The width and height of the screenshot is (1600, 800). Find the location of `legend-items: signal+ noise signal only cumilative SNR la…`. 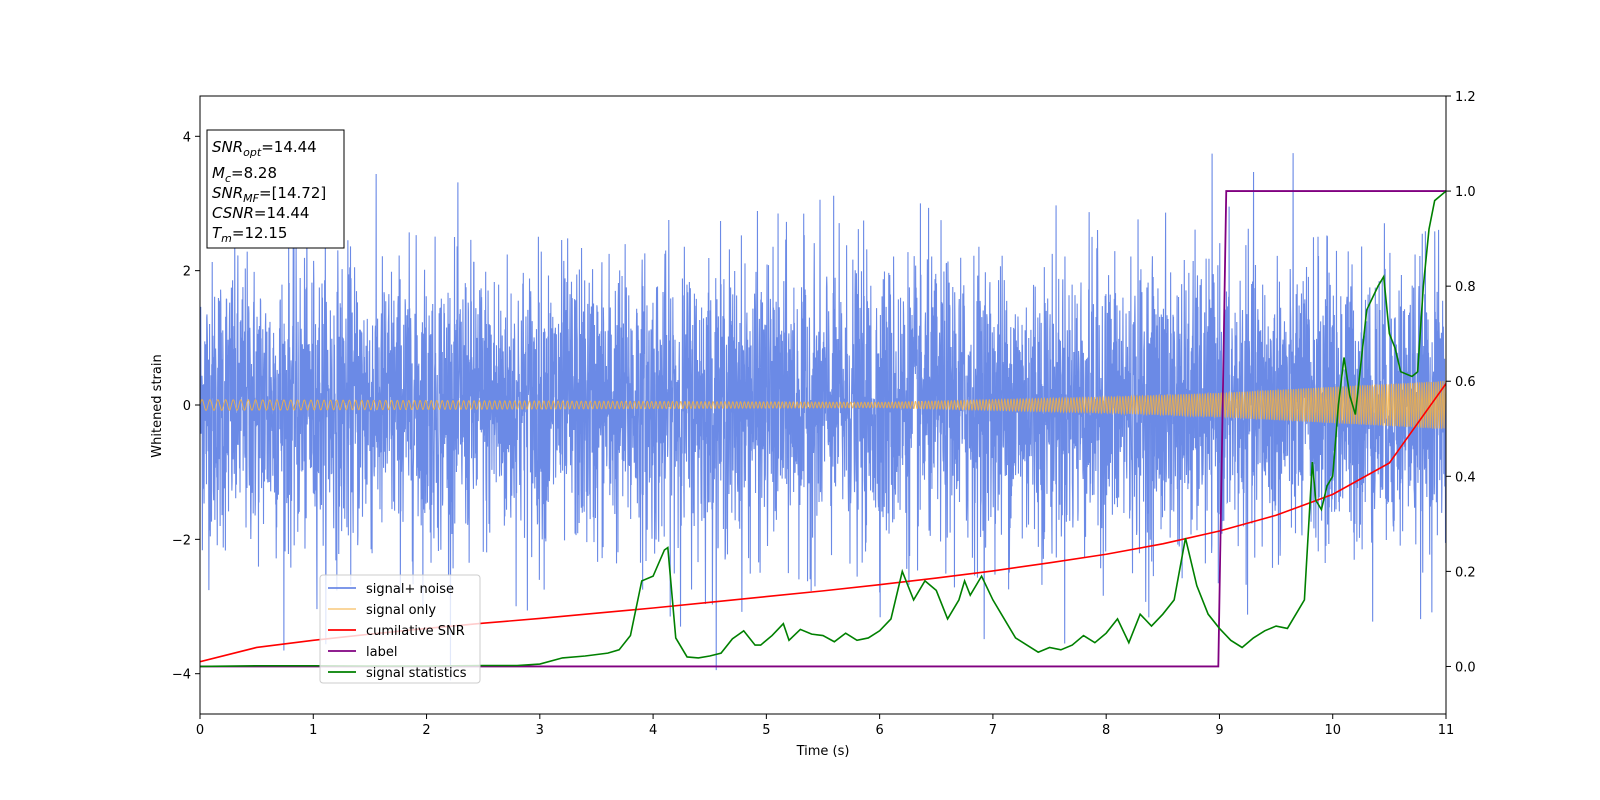

legend-items: signal+ noise signal only cumilative SNR la… is located at coordinates (397, 631).